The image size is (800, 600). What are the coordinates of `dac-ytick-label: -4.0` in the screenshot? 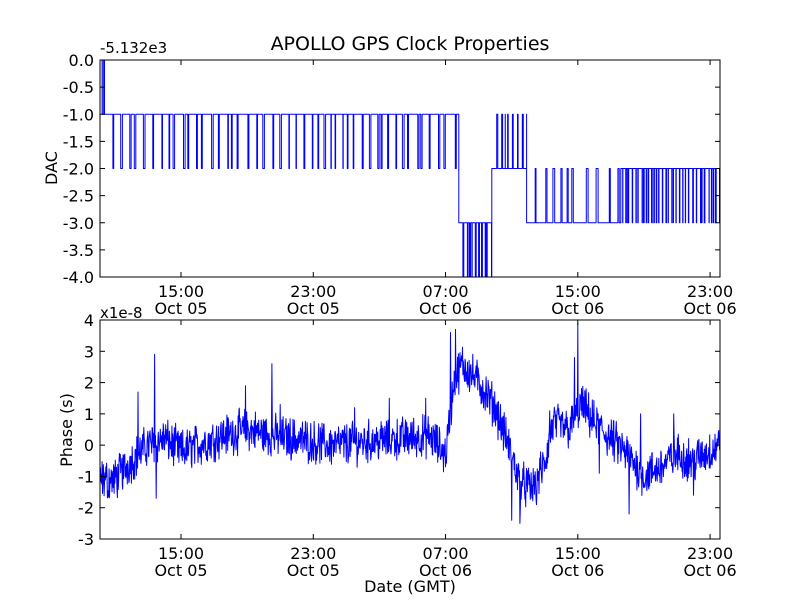 It's located at (78, 277).